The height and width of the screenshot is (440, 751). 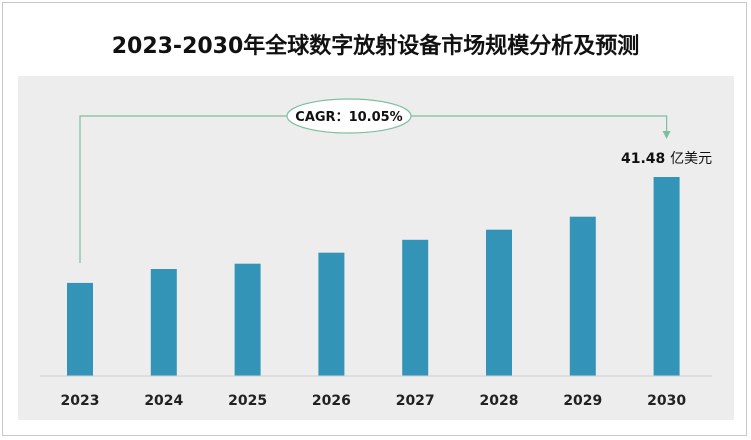 I want to click on x-tick-label: 2030, so click(x=666, y=401).